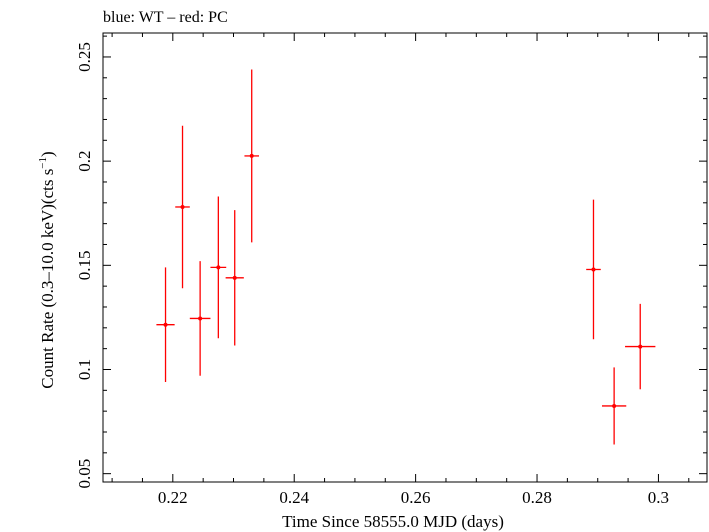 This screenshot has height=532, width=709. Describe the element at coordinates (393, 521) in the screenshot. I see `x-axis-label: Time Since 58555.0 MJD (days)` at that location.